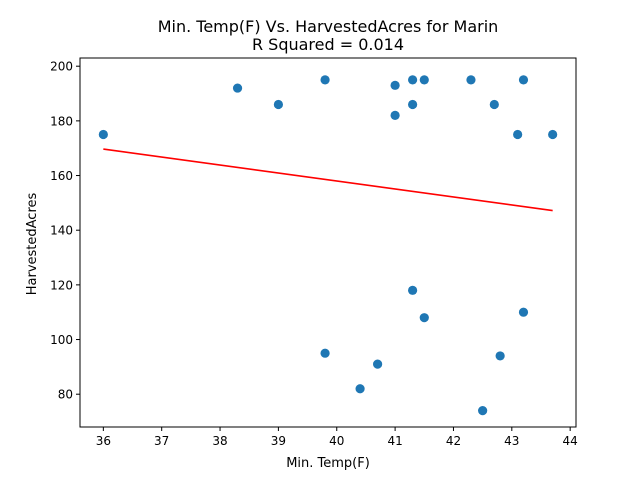  I want to click on x-tick-label: 41, so click(394, 441).